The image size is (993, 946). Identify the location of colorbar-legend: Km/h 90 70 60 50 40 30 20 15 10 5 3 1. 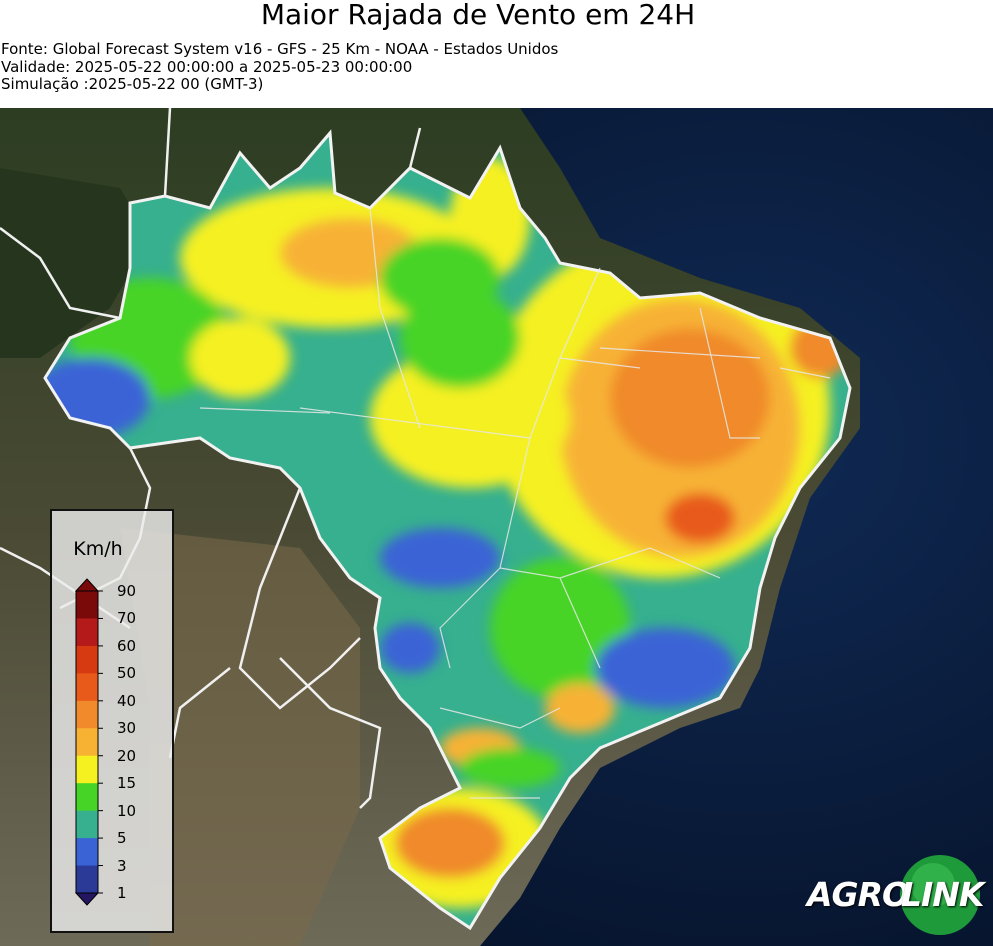
(112, 721).